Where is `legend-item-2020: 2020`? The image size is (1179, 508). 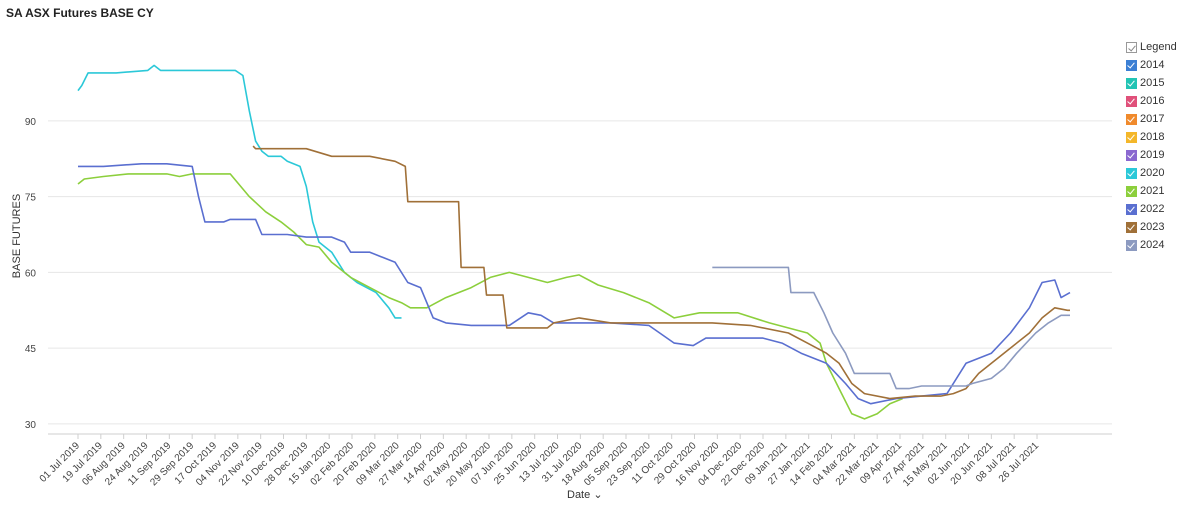 legend-item-2020: 2020 is located at coordinates (1151, 173).